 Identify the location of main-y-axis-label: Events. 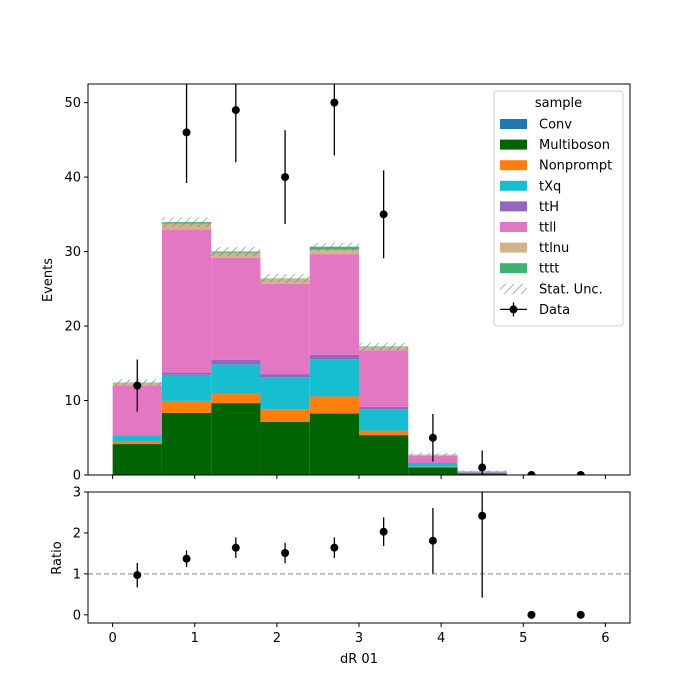
(48, 280).